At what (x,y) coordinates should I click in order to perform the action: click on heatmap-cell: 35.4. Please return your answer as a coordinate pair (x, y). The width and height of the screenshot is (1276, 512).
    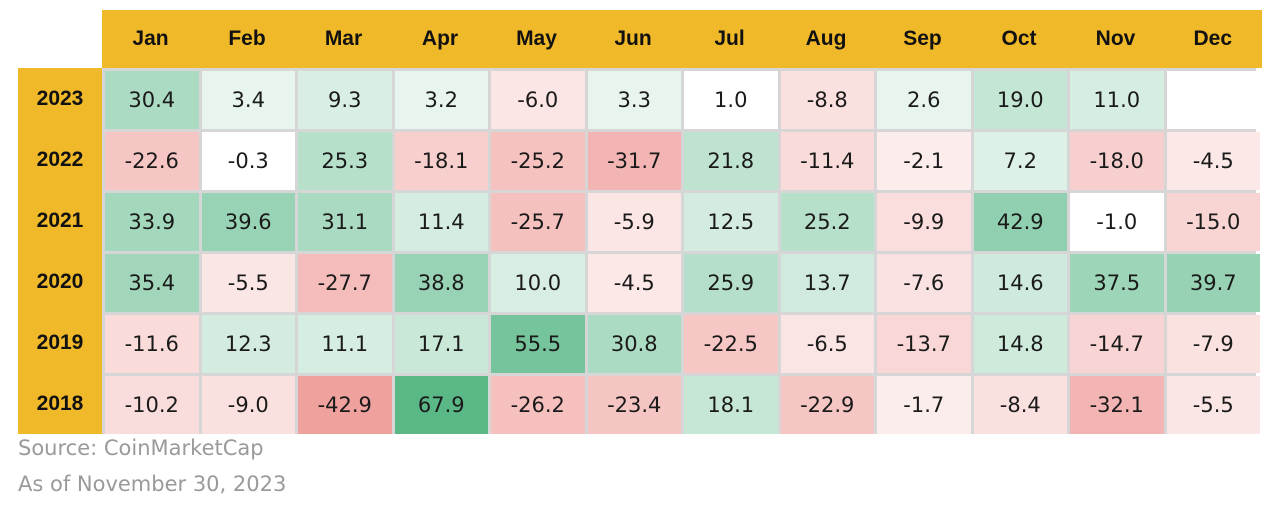
    Looking at the image, I should click on (152, 283).